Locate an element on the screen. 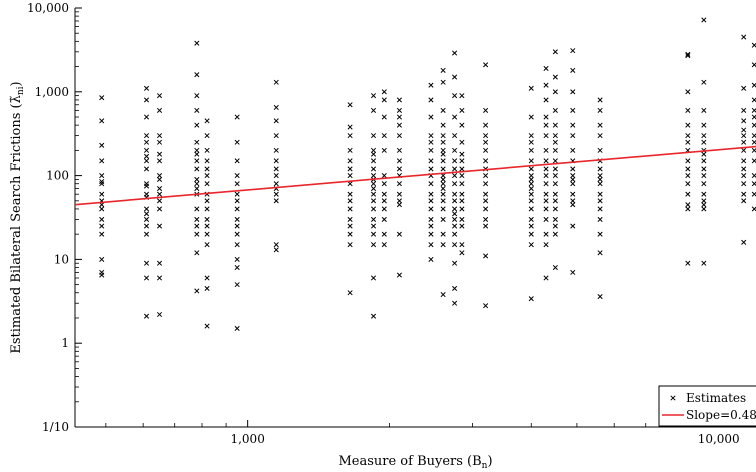  y-tick-label: 10,000 is located at coordinates (48, 8).